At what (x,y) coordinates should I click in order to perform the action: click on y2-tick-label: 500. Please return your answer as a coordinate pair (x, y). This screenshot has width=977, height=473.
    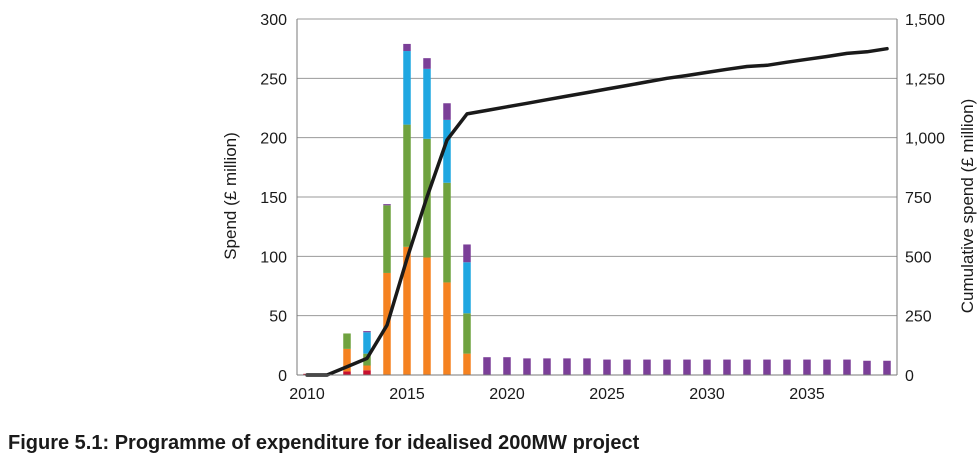
    Looking at the image, I should click on (918, 257).